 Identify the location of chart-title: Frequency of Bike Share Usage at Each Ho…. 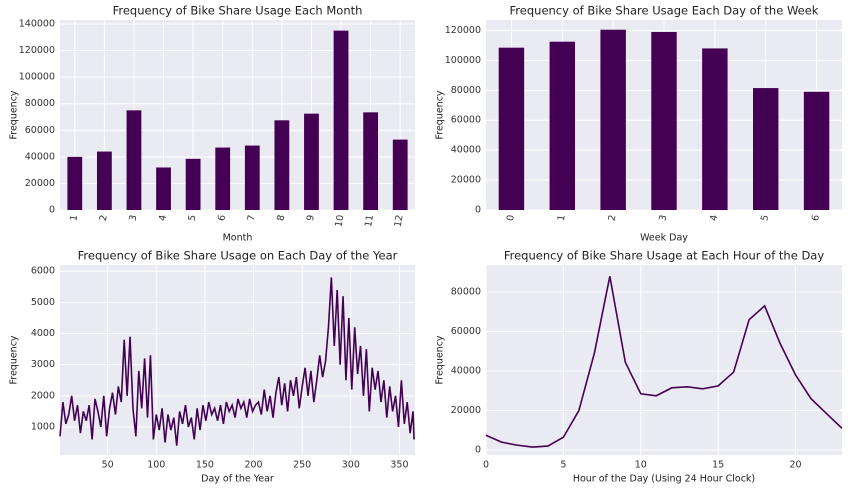
(664, 256).